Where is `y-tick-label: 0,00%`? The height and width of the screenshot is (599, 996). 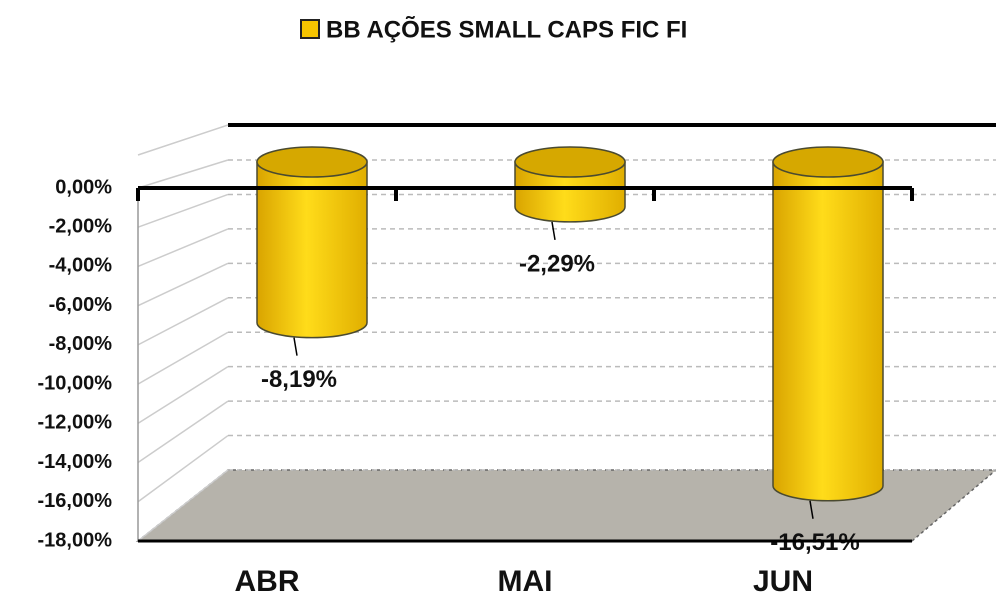
y-tick-label: 0,00% is located at coordinates (83, 187).